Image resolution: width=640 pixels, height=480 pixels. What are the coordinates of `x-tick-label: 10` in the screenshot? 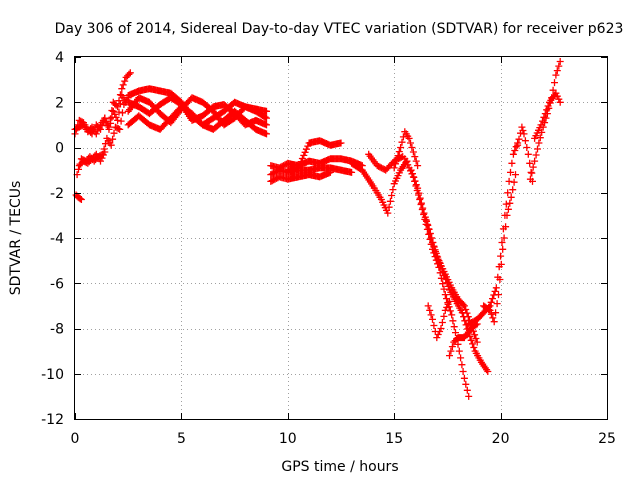 It's located at (288, 439).